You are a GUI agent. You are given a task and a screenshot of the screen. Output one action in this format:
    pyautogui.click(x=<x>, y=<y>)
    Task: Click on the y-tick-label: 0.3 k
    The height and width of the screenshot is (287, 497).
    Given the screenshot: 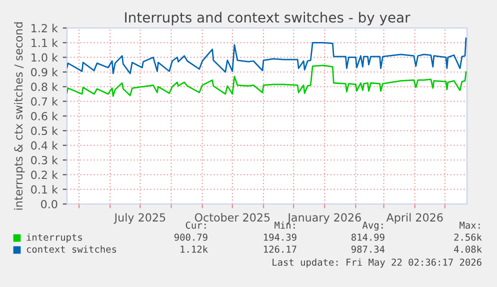 What is the action you would take?
    pyautogui.click(x=44, y=160)
    